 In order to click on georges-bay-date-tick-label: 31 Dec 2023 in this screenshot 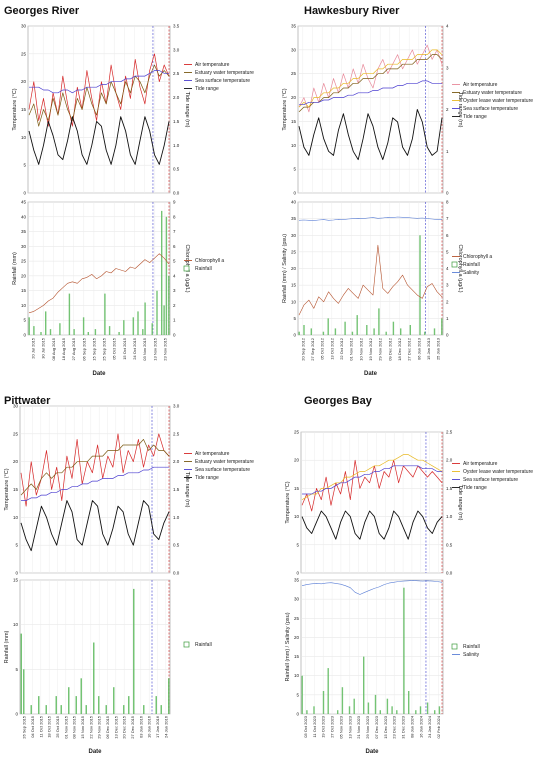, I will do `click(403, 726)`.